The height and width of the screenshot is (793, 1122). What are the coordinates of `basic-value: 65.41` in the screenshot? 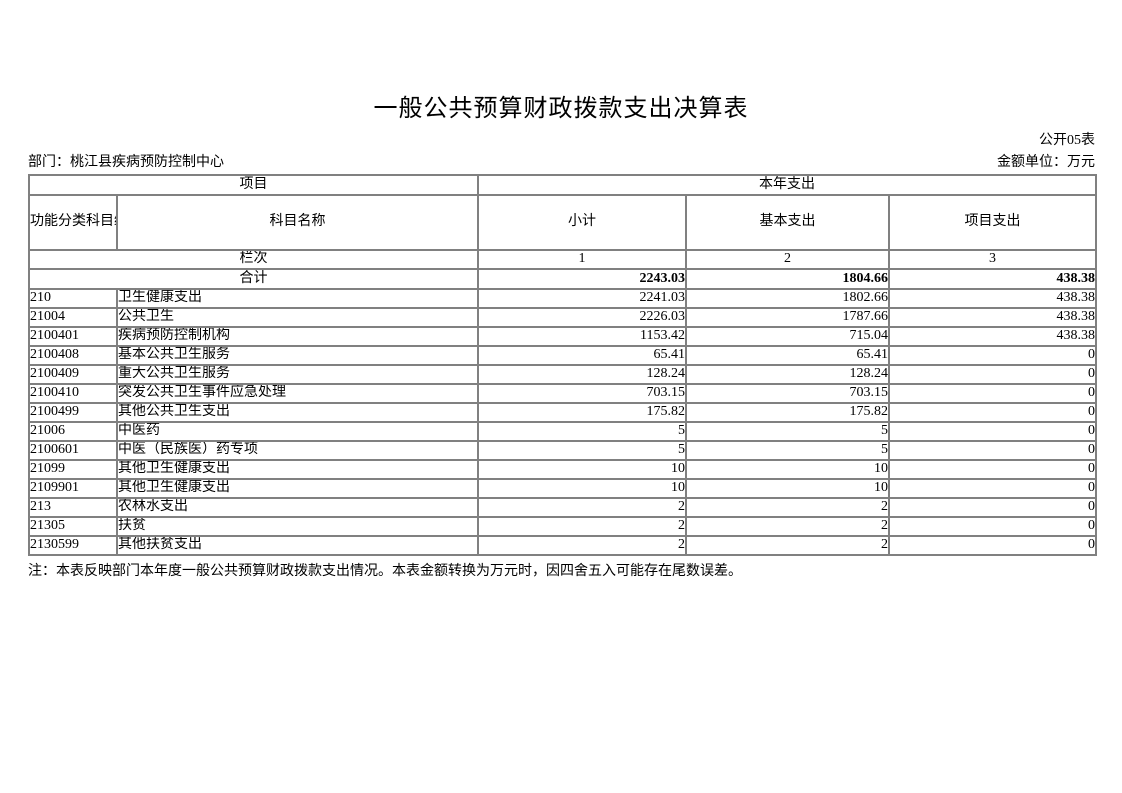 It's located at (787, 355).